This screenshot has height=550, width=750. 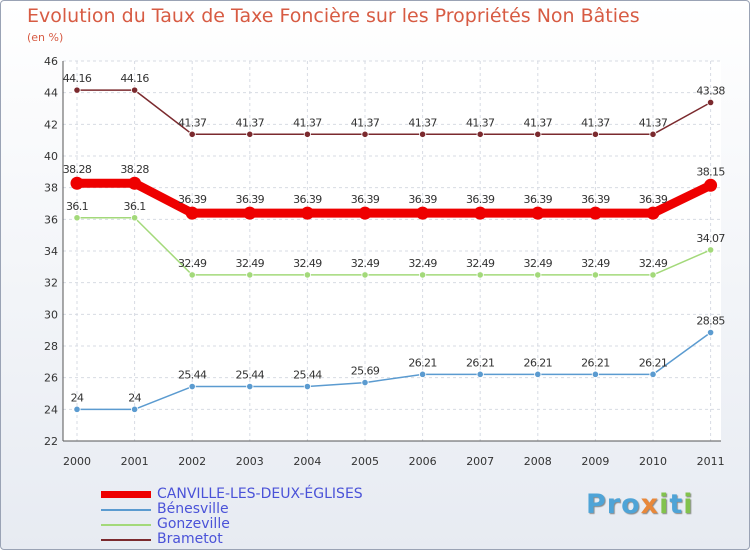 What do you see at coordinates (423, 461) in the screenshot?
I see `x-tick-label: 2006` at bounding box center [423, 461].